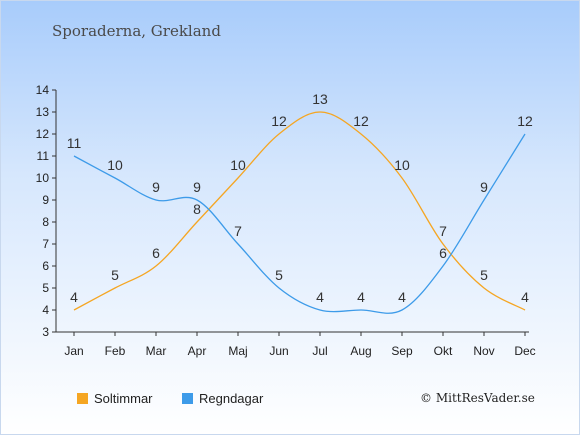 Image resolution: width=580 pixels, height=435 pixels. What do you see at coordinates (320, 99) in the screenshot?
I see `data-label-soltimmar: 13` at bounding box center [320, 99].